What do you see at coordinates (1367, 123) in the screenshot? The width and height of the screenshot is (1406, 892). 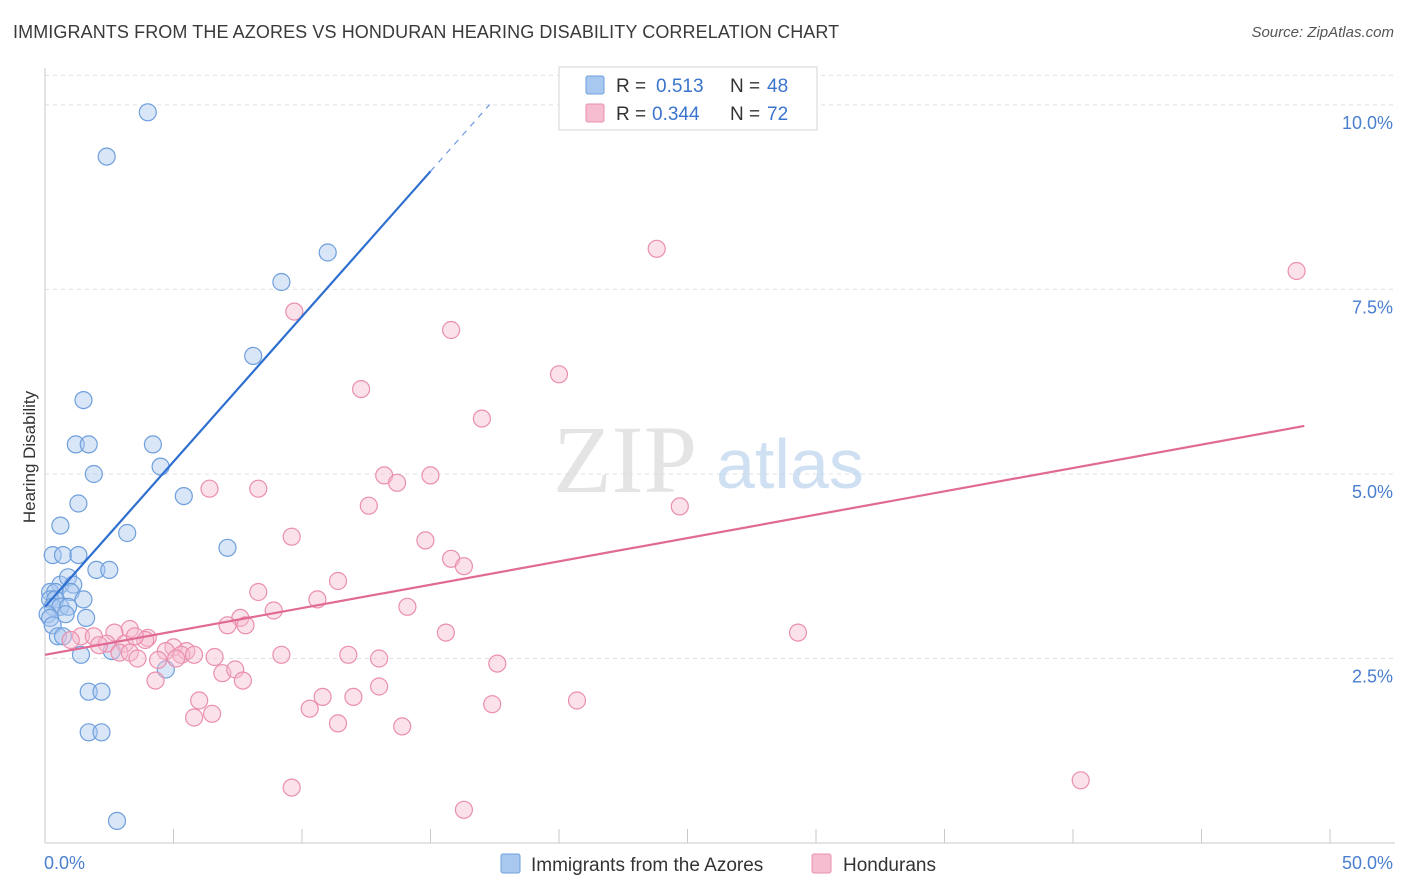 I see `y-tick-label-3: 10.0%` at bounding box center [1367, 123].